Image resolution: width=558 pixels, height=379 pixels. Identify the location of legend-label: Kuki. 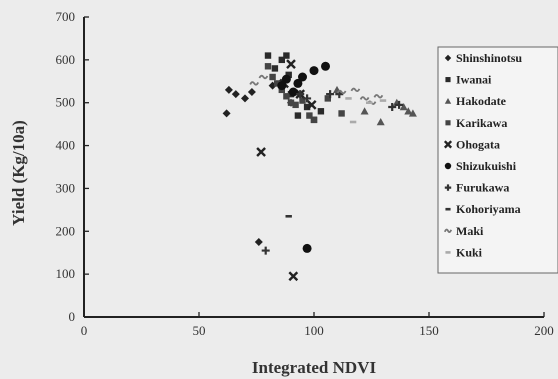
(469, 252).